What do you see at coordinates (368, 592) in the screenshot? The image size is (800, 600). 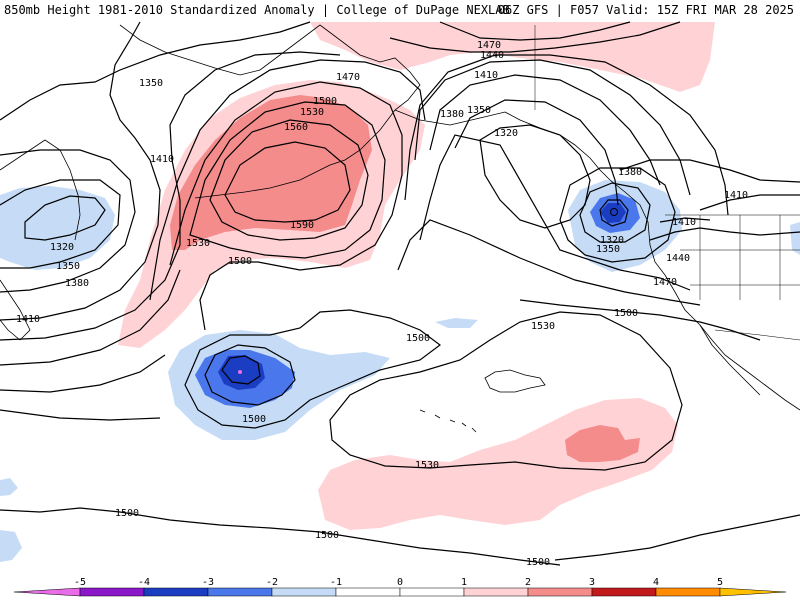 I see `colorbar-swatch-neg1` at bounding box center [368, 592].